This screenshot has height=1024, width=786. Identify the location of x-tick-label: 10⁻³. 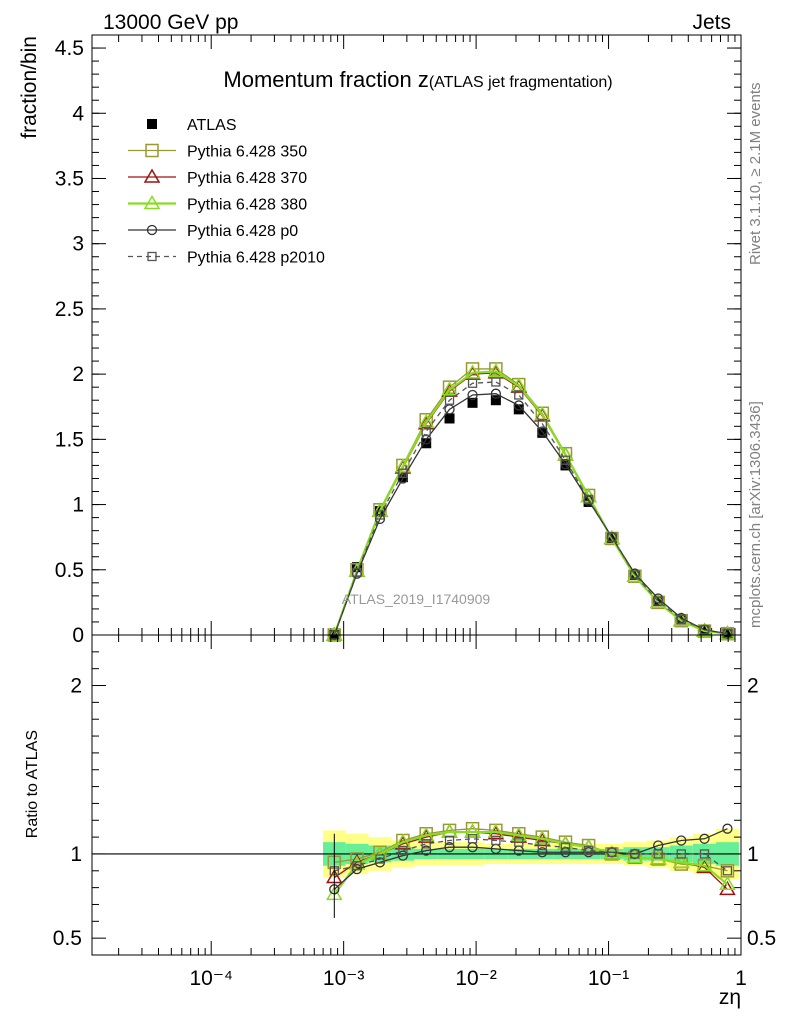
(343, 978).